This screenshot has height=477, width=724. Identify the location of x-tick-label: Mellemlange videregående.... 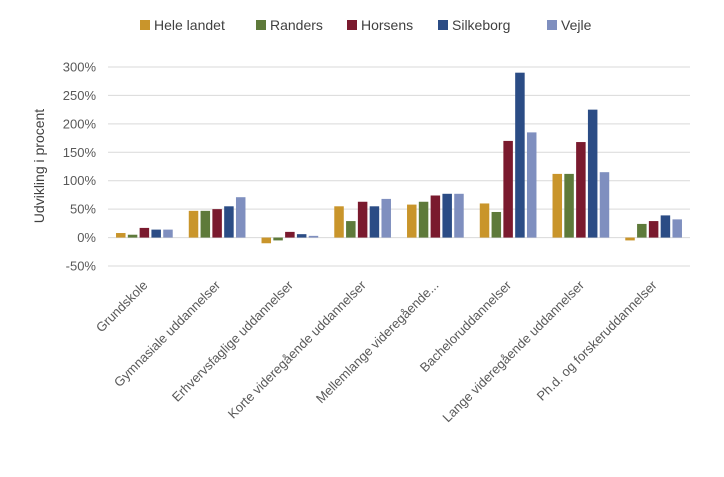
(377, 342).